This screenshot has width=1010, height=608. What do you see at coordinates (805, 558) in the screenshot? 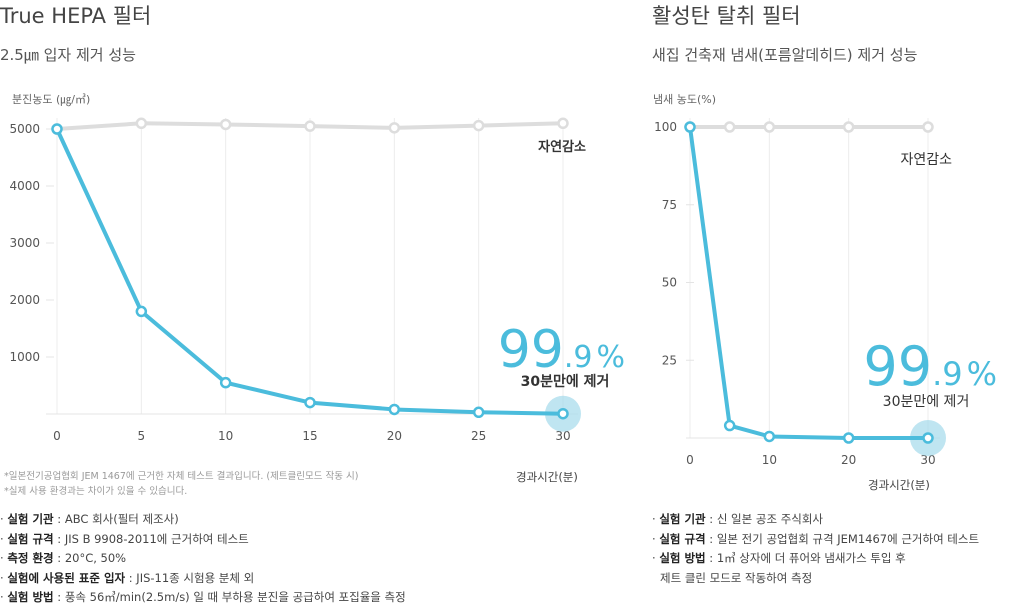
I see `spec-value: : 1㎥ 상자에 더 퓨어와 냄새가스 투입 후` at bounding box center [805, 558].